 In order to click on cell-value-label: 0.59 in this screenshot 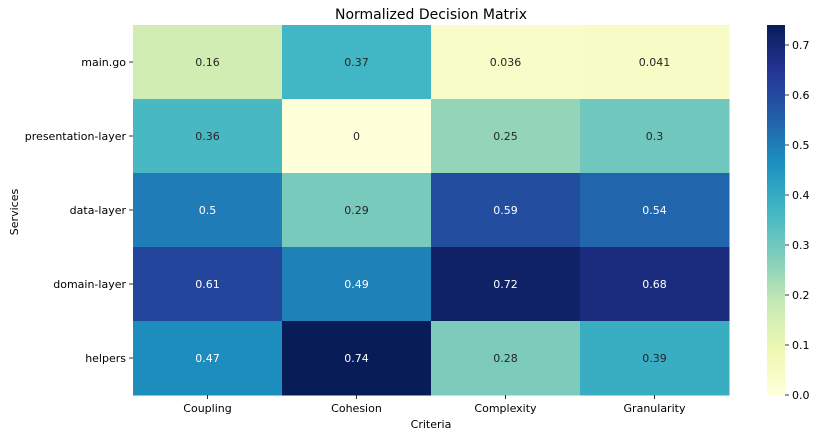, I will do `click(505, 210)`.